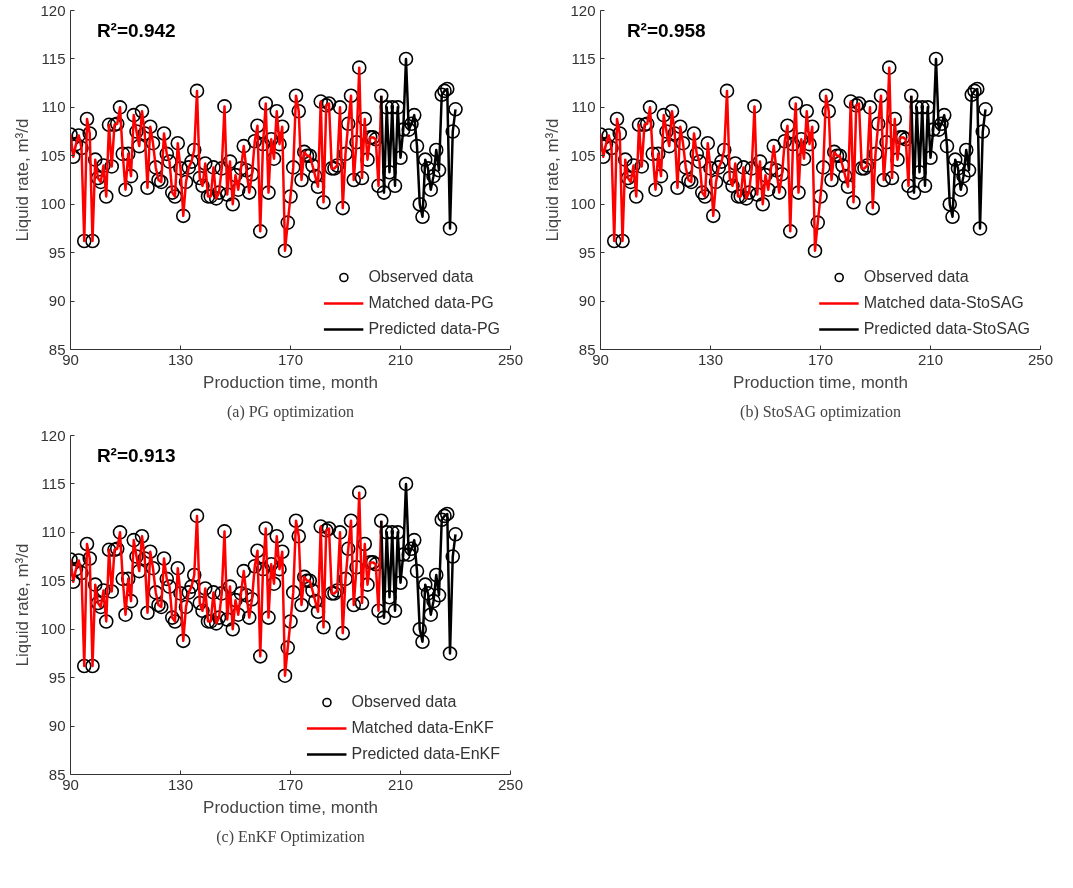 This screenshot has height=888, width=1073. What do you see at coordinates (422, 728) in the screenshot?
I see `legend-label: Matched data-EnKF` at bounding box center [422, 728].